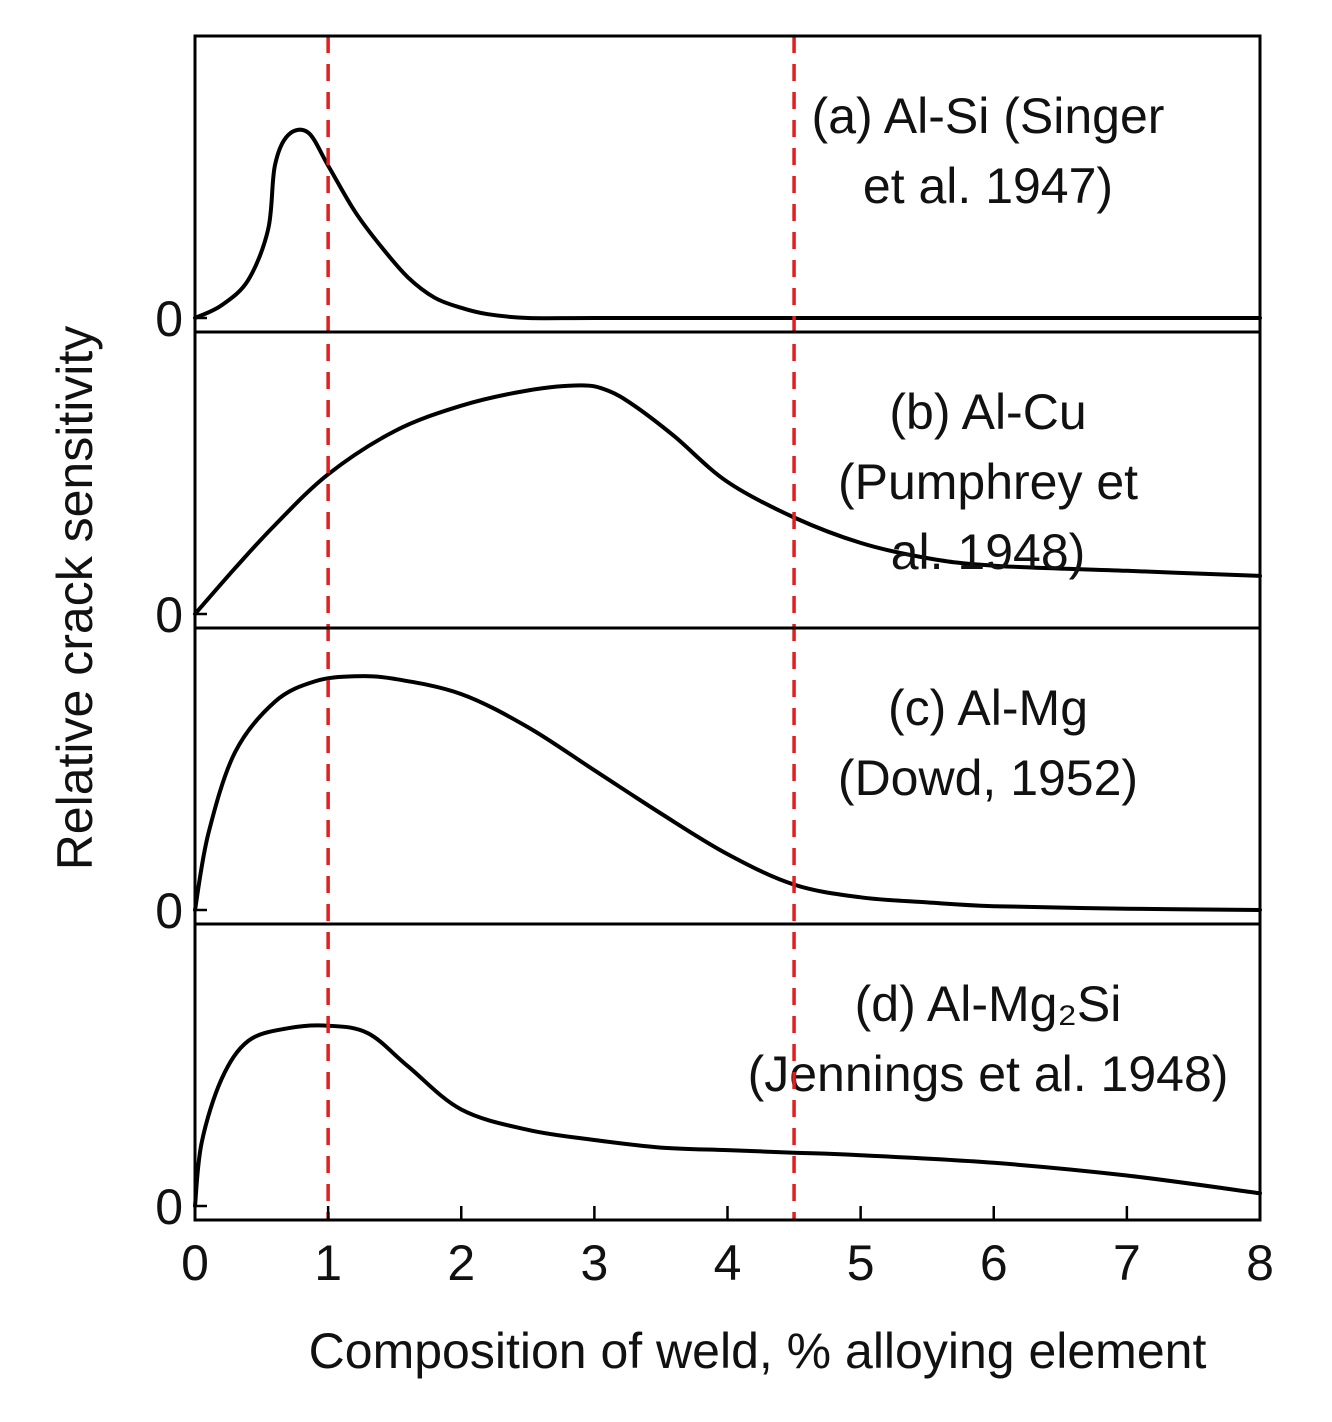  Describe the element at coordinates (988, 778) in the screenshot. I see `panel-label-line: (Dowd, 1952)` at that location.